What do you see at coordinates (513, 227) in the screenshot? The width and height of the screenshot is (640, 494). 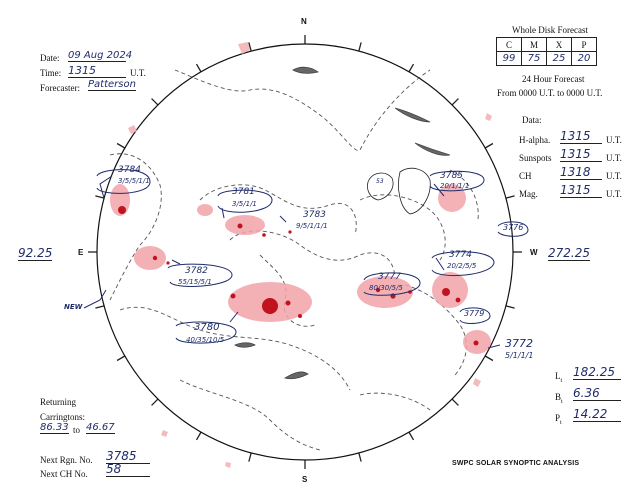 I see `region-3776-number: 3776` at bounding box center [513, 227].